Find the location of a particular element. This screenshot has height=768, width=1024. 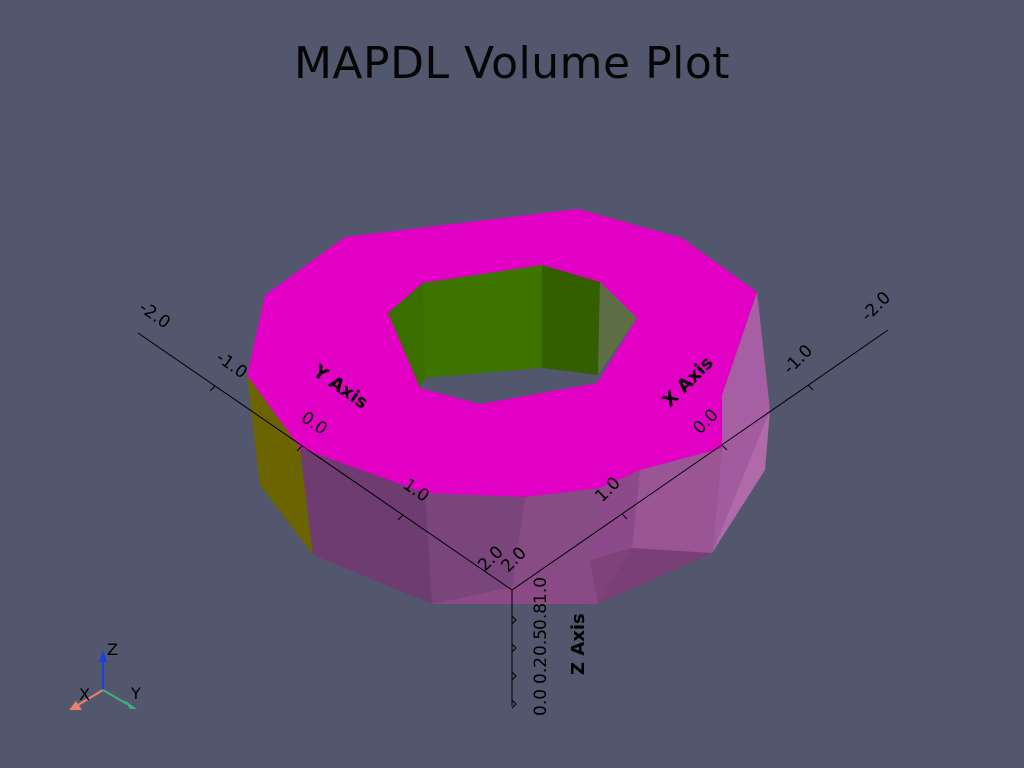

z-tick-label: 0.2 is located at coordinates (541, 670).